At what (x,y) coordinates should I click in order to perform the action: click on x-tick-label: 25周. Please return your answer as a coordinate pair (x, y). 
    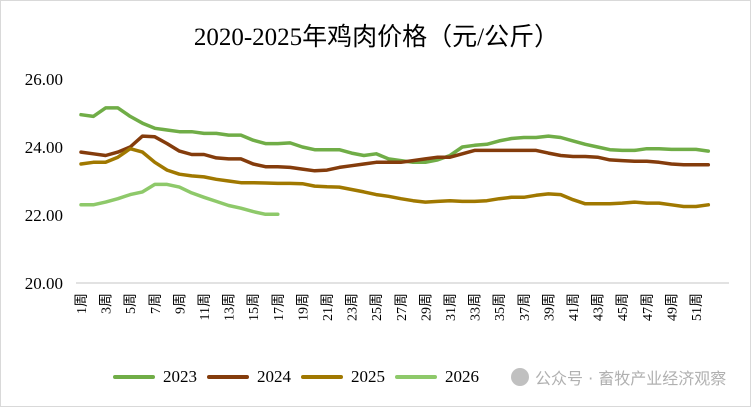
    Looking at the image, I should click on (377, 307).